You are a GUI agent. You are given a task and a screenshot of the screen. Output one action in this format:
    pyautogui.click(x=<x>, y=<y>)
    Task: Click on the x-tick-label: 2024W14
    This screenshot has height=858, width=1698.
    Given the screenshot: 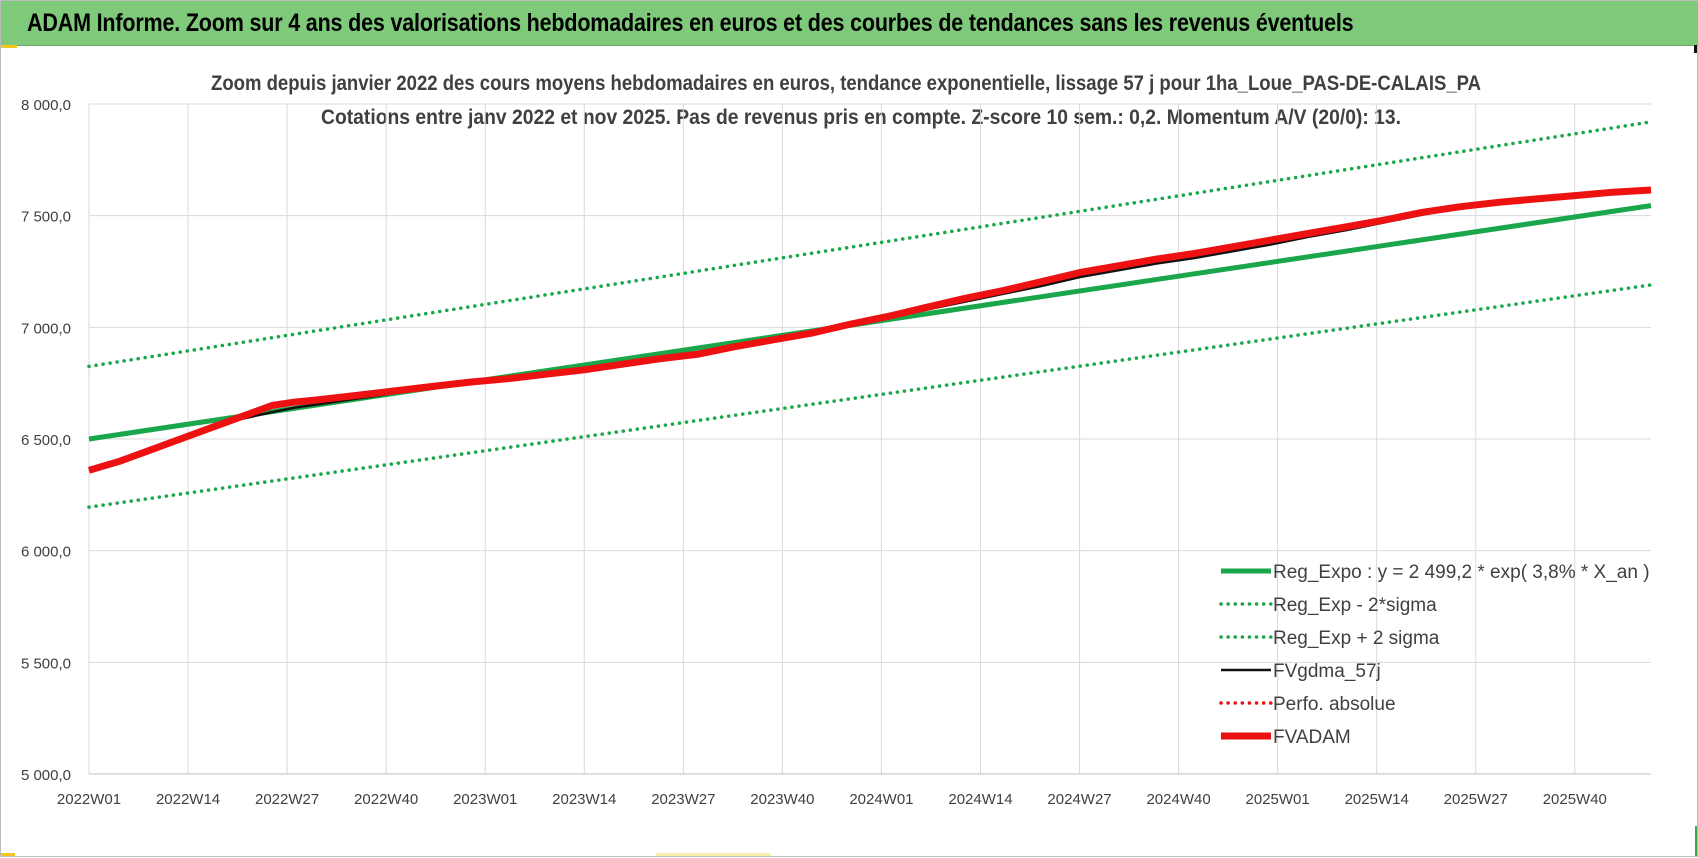 What is the action you would take?
    pyautogui.click(x=980, y=799)
    